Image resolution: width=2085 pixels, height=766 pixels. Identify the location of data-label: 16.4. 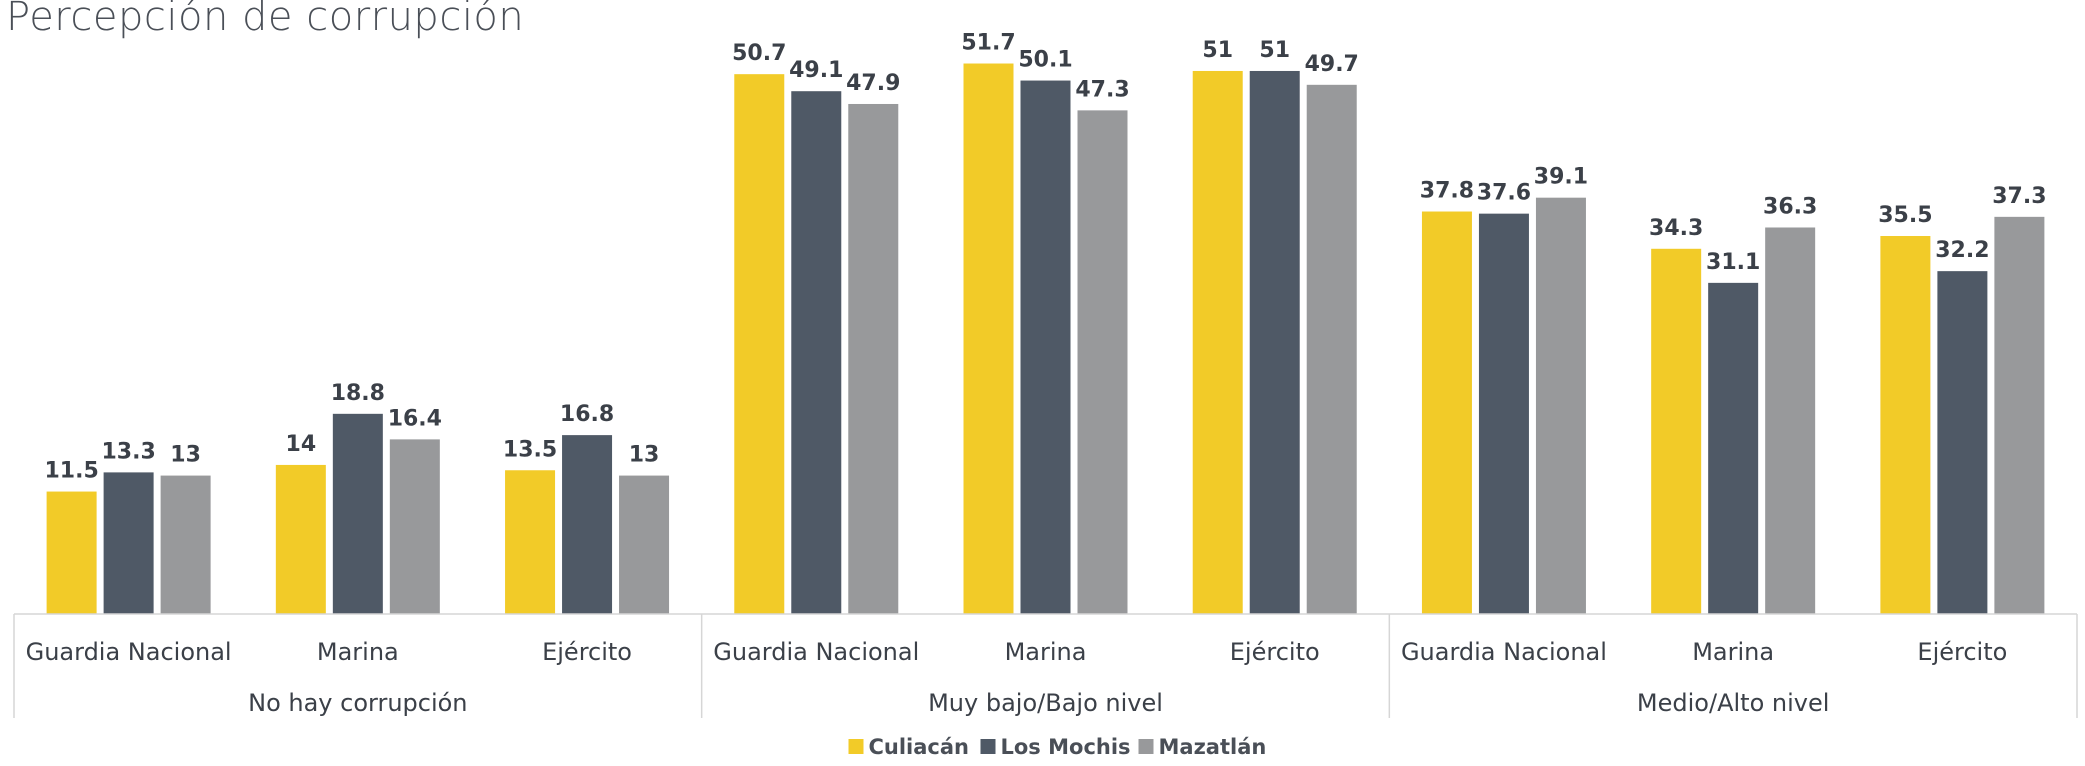
(415, 418).